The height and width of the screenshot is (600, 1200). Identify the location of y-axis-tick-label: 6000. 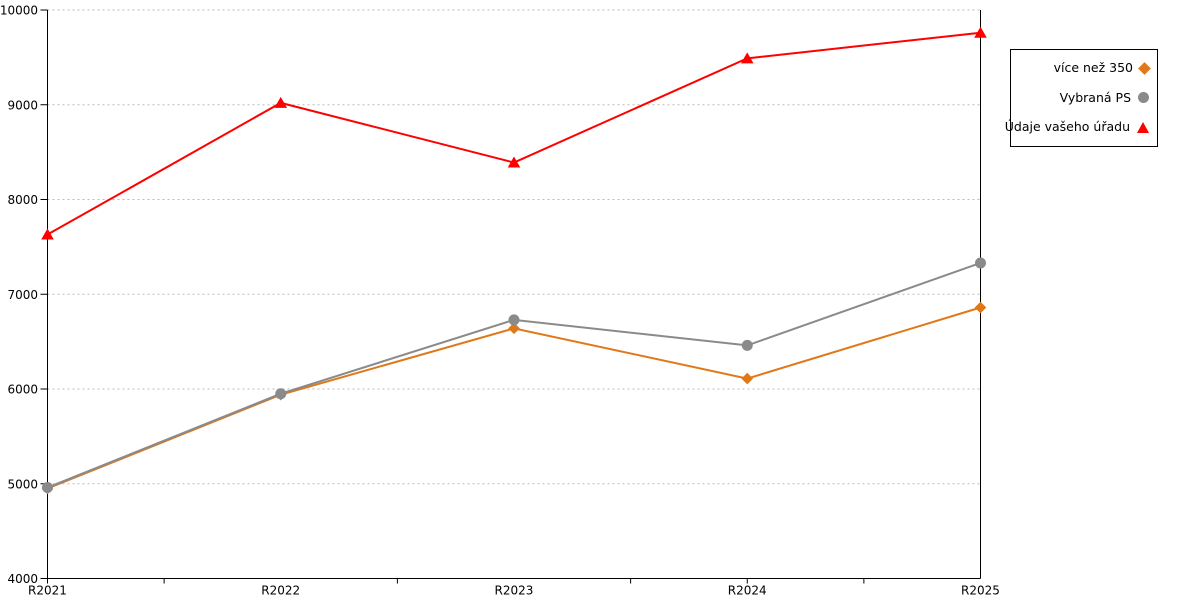
(22, 390).